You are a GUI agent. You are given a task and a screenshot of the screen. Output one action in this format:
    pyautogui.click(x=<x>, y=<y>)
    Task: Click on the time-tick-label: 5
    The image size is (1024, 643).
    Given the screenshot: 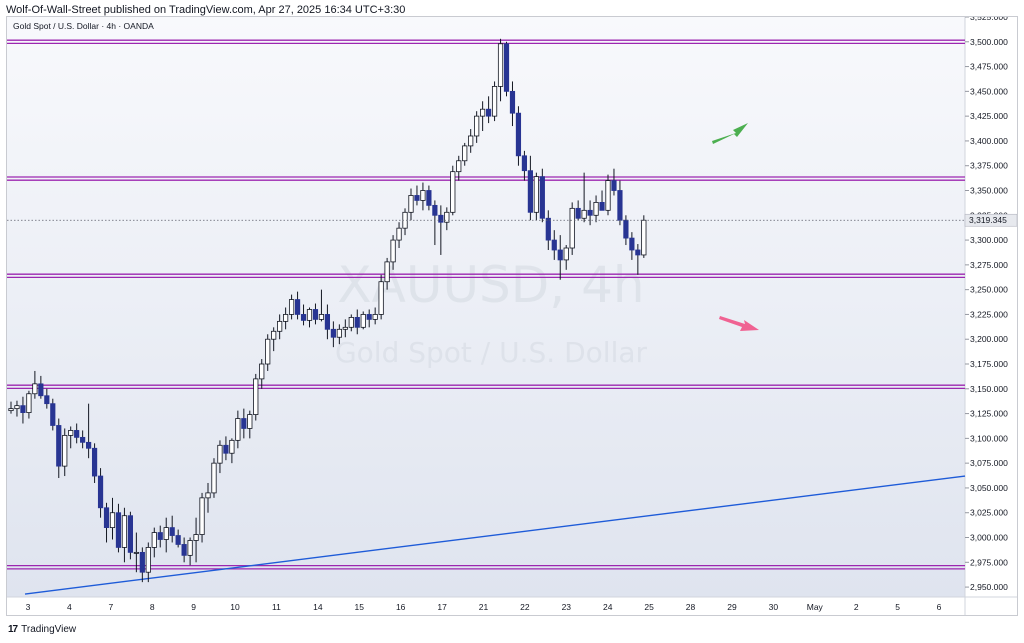 What is the action you would take?
    pyautogui.click(x=897, y=607)
    